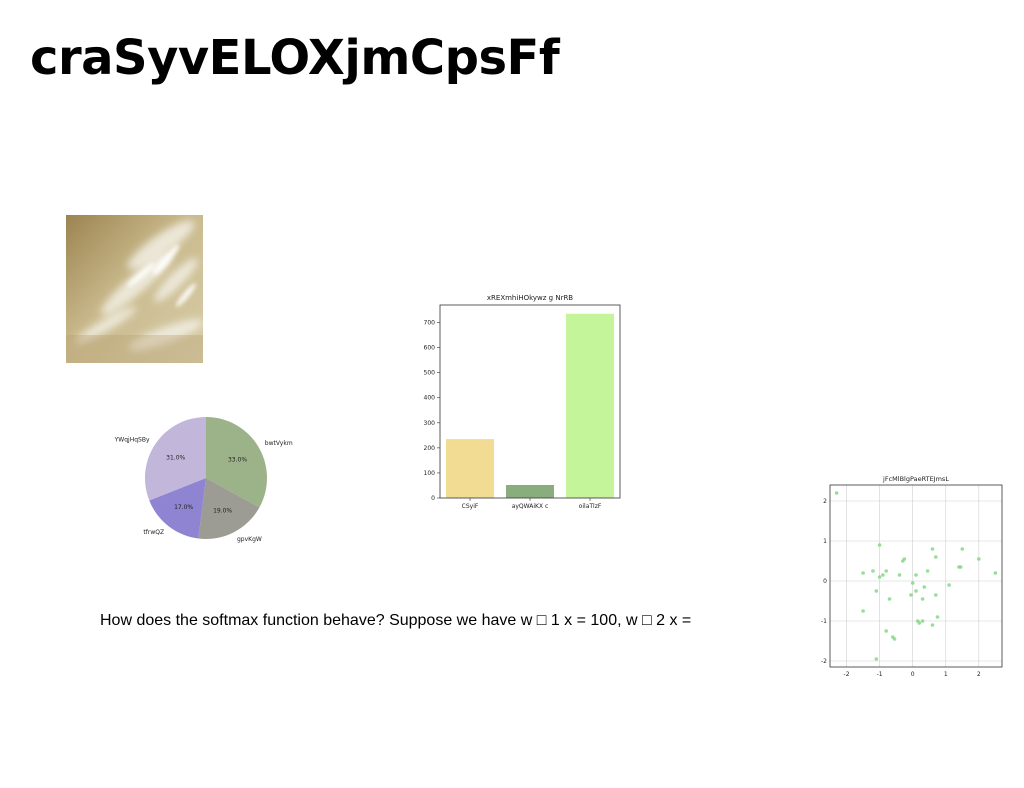 The image size is (1024, 788). I want to click on bar-y-tick-label: 500, so click(430, 373).